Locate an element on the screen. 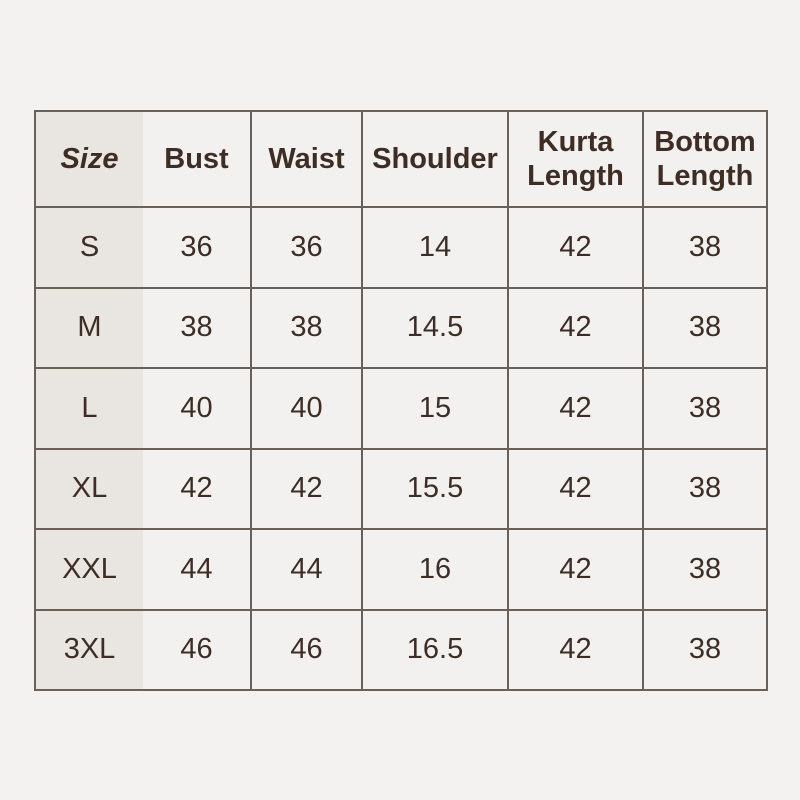 Image resolution: width=800 pixels, height=800 pixels. cell-xxl-bottom-length: 38 is located at coordinates (705, 569).